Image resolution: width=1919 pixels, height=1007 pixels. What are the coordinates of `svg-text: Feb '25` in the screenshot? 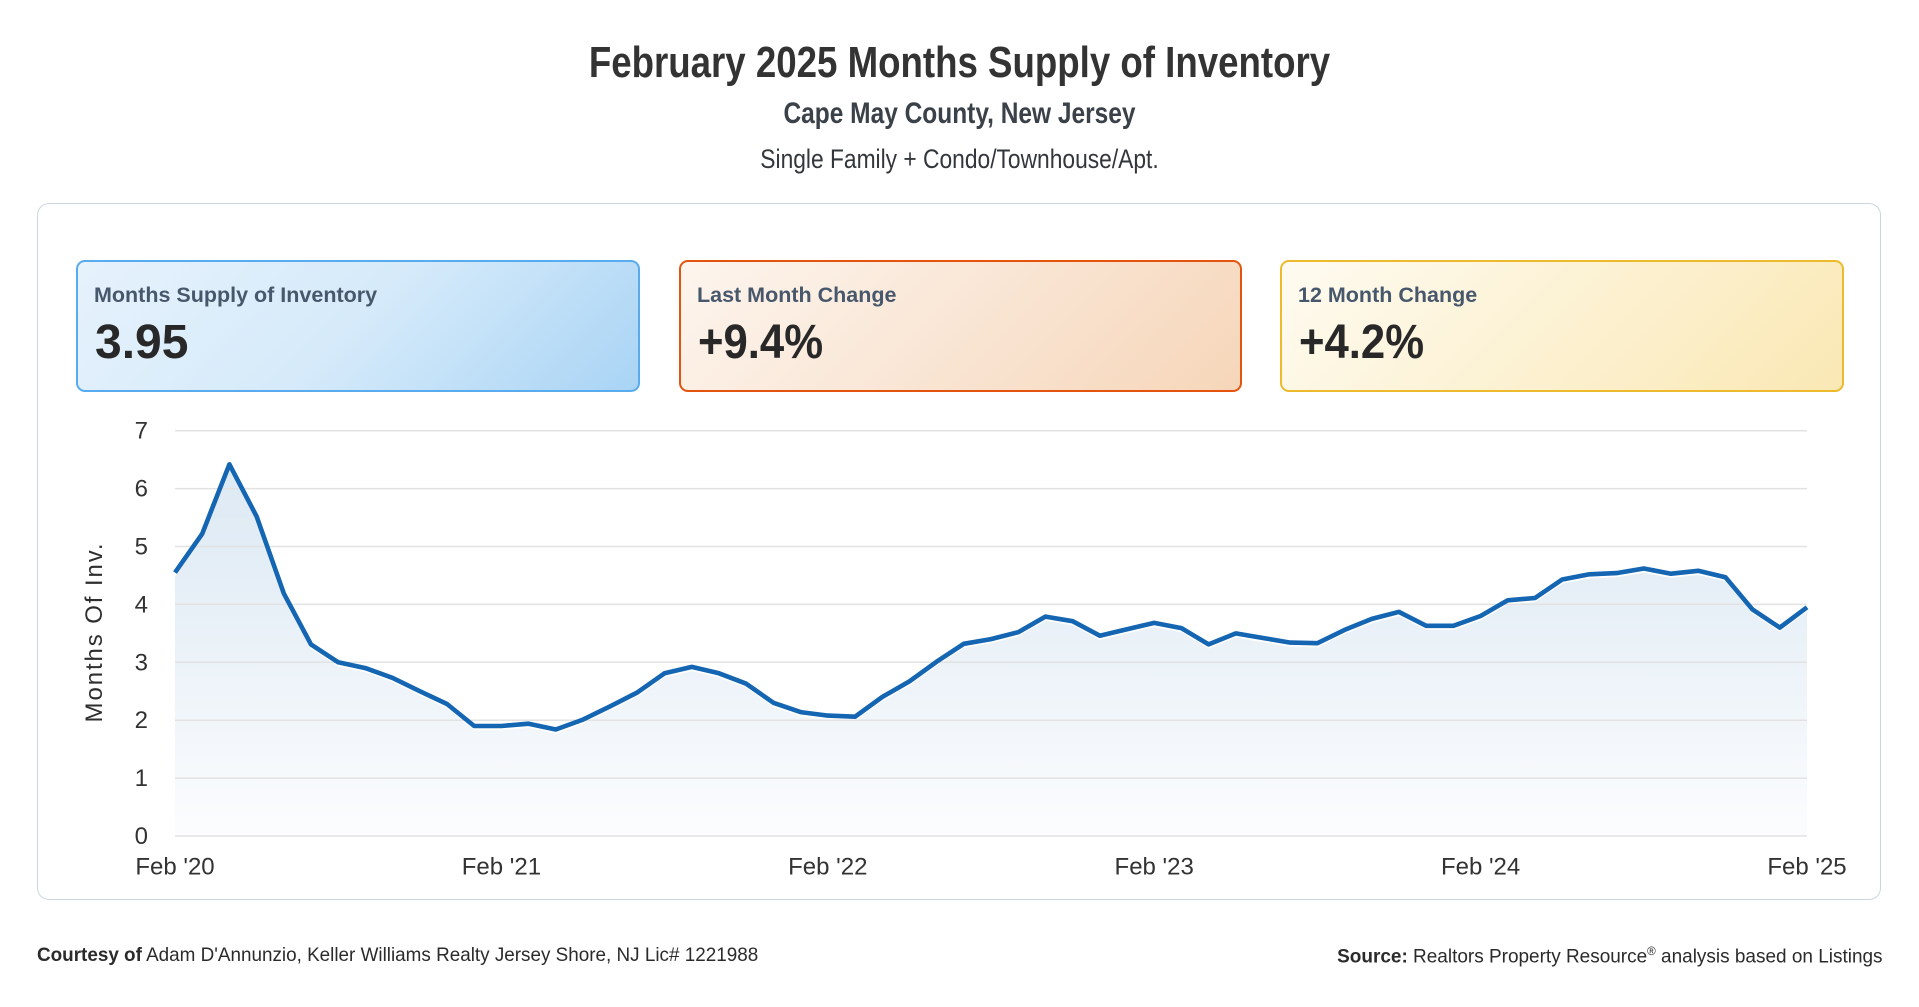 It's located at (1806, 867).